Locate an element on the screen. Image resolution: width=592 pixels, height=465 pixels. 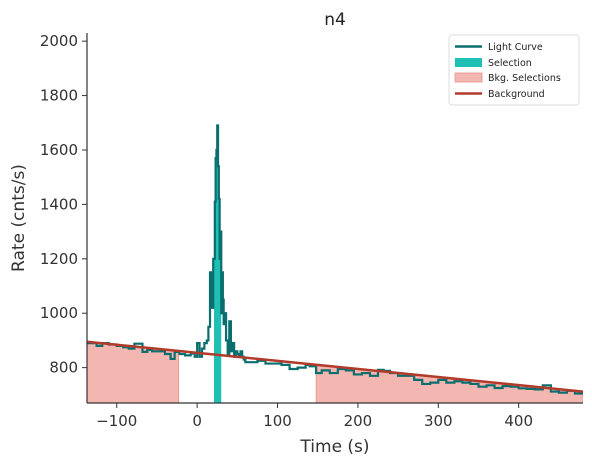
x-tick-label: −100 is located at coordinates (116, 421).